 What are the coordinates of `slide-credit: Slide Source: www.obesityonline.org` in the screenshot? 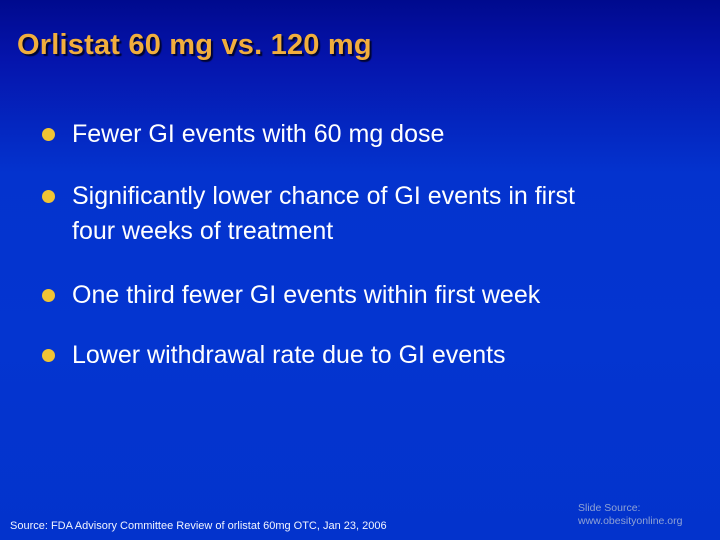 It's located at (630, 515).